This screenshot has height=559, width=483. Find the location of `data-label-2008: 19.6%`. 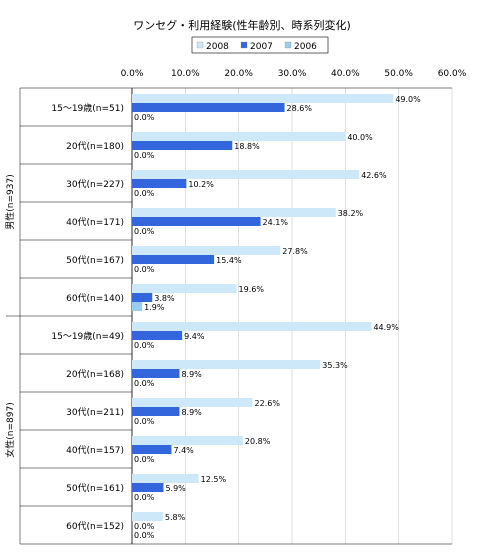

data-label-2008: 19.6% is located at coordinates (252, 289).